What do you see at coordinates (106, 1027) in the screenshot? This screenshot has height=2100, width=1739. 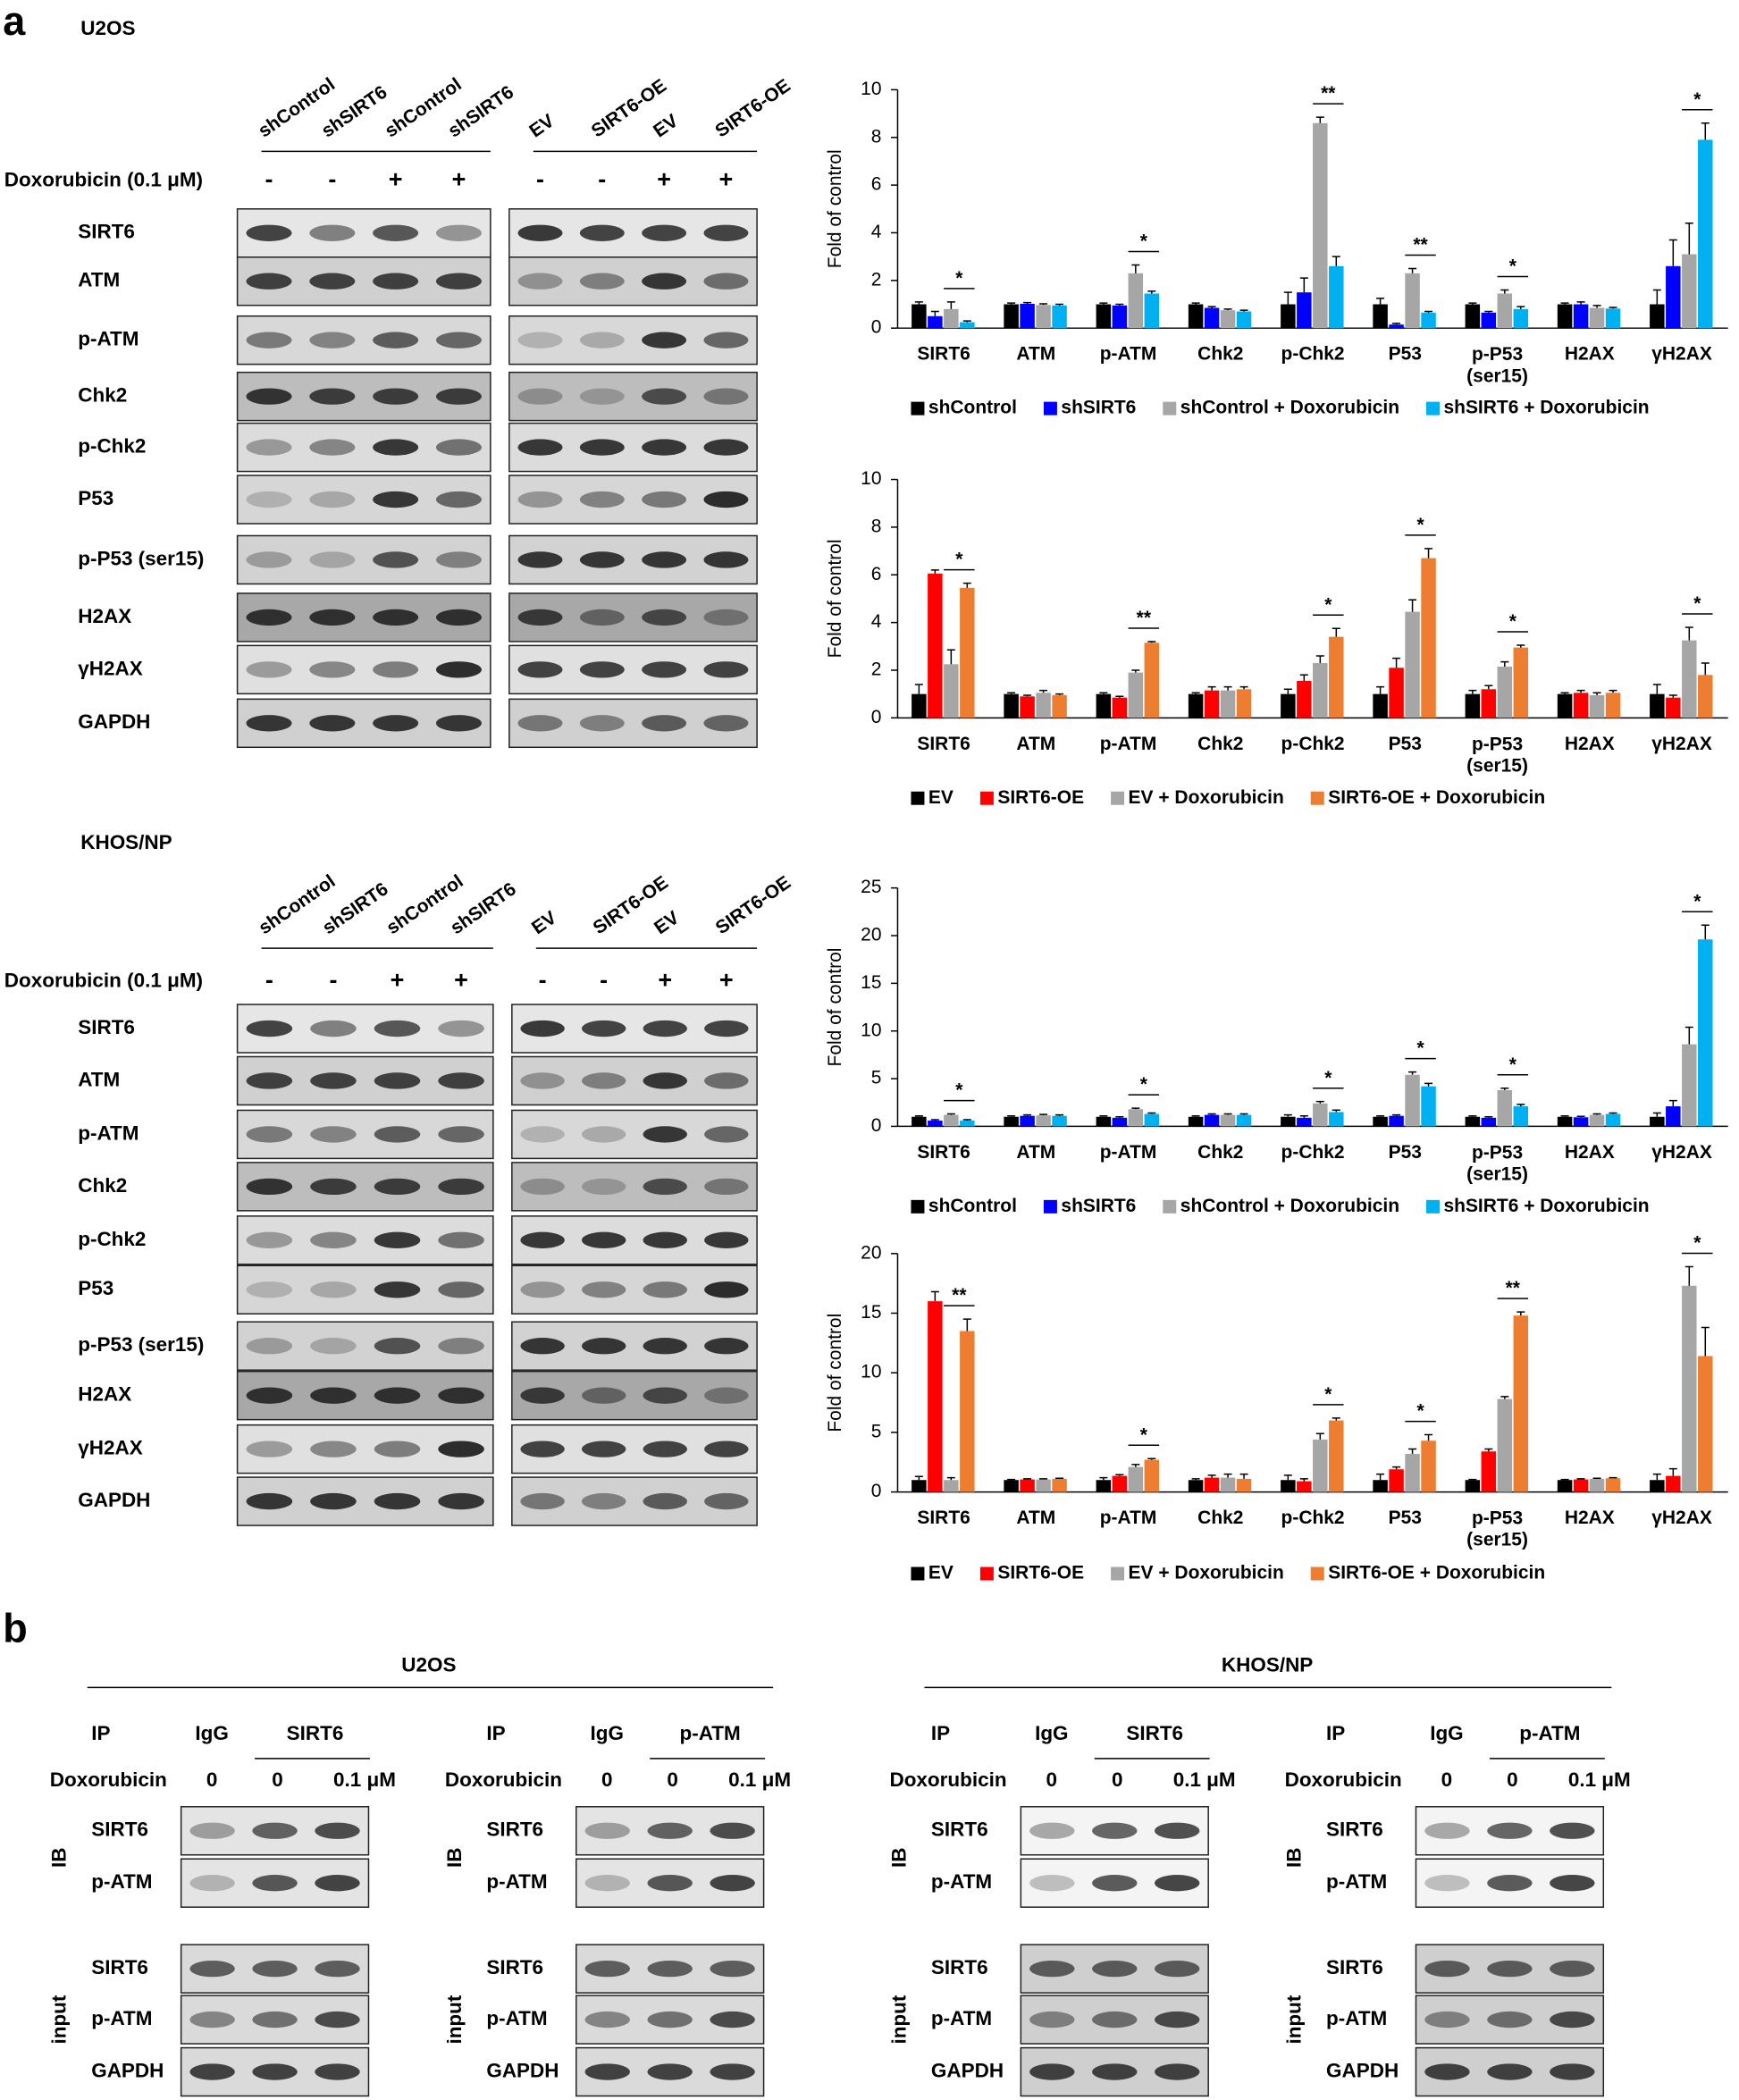 I see `protein-label: SIRT6` at bounding box center [106, 1027].